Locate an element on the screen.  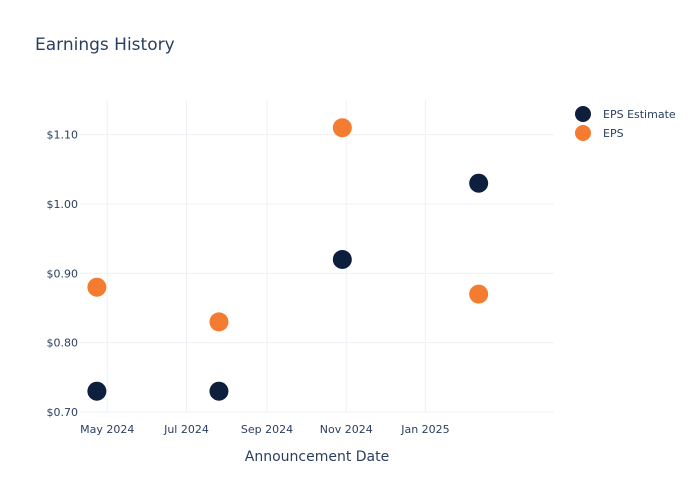
y-tick-label: $1.00 is located at coordinates (63, 204).